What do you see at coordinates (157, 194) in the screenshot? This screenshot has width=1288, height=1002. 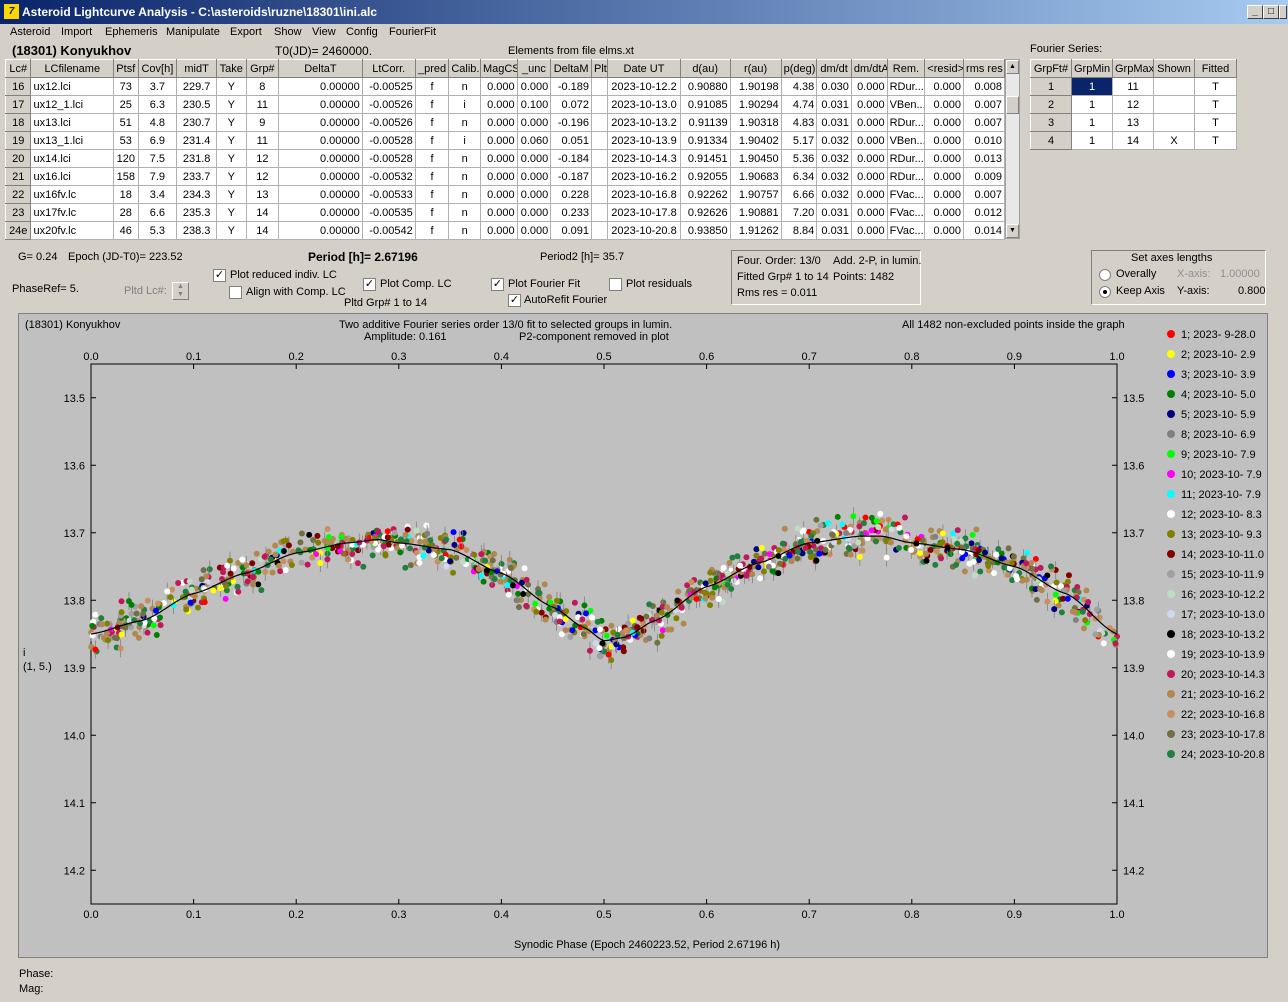 I see `table-cell: 3.4` at bounding box center [157, 194].